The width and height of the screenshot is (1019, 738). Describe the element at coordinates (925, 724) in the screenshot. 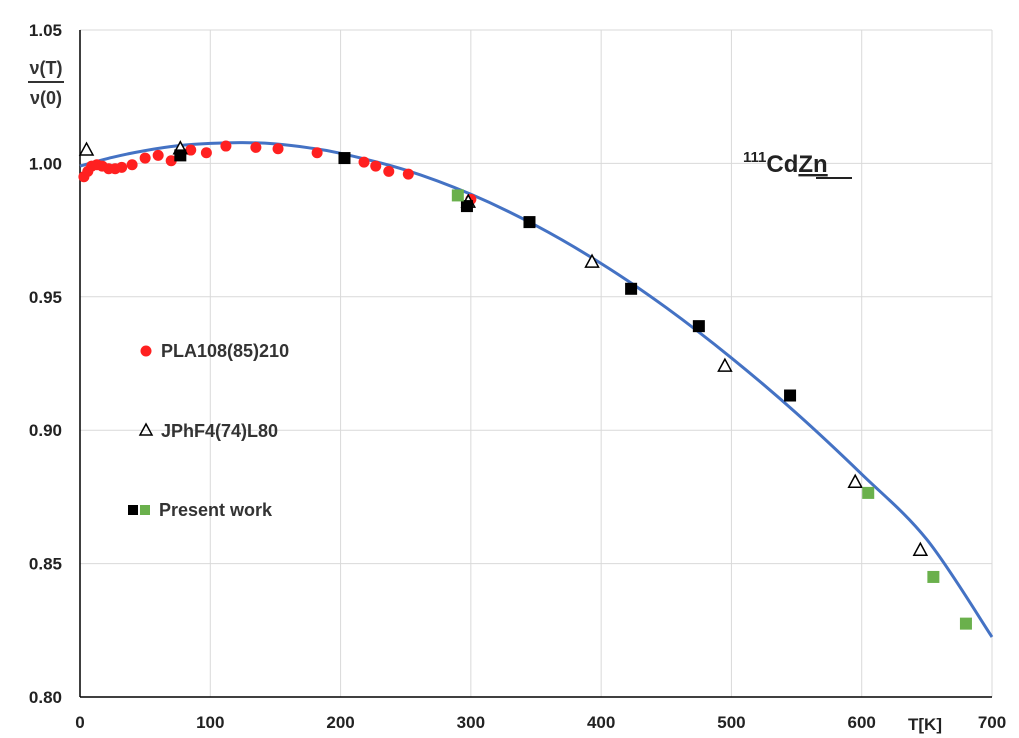

I see `x-axis-label: T[K]` at that location.